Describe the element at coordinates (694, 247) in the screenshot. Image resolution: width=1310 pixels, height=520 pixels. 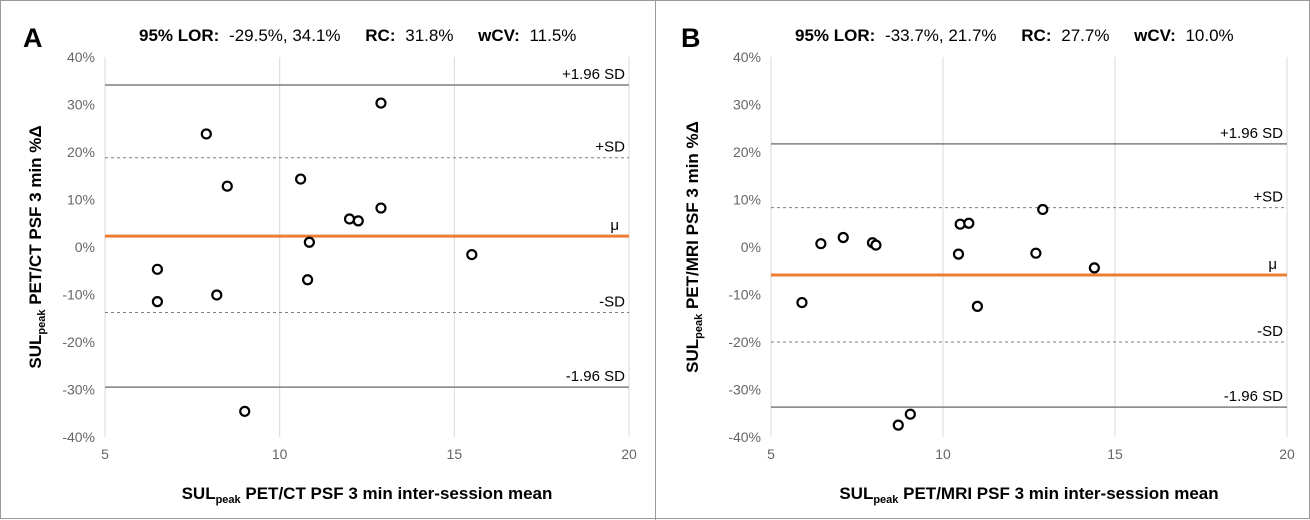
I see `y-axis-title: SULpeak PET/MRI PSF 3 min %Δ` at that location.